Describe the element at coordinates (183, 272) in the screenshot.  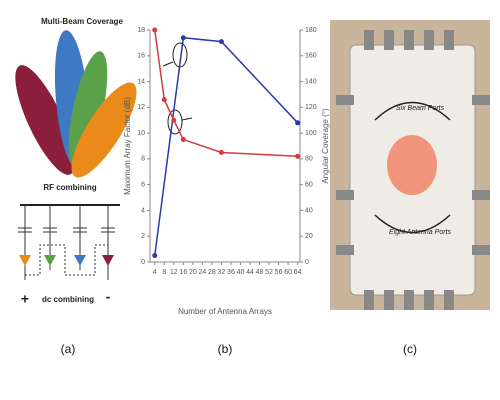
I see `x-tick-label: 16` at that location.